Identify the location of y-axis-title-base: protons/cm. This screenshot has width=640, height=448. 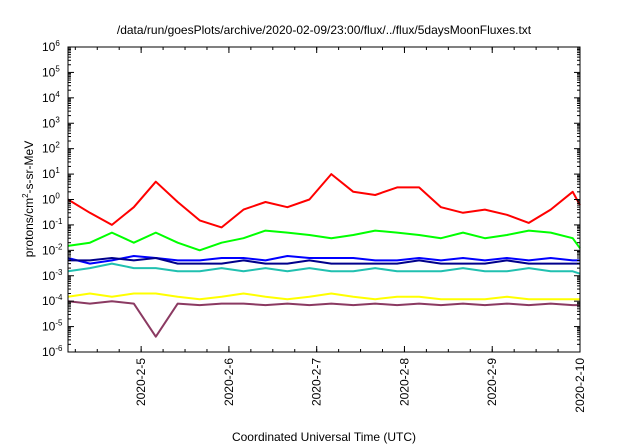
(29, 227).